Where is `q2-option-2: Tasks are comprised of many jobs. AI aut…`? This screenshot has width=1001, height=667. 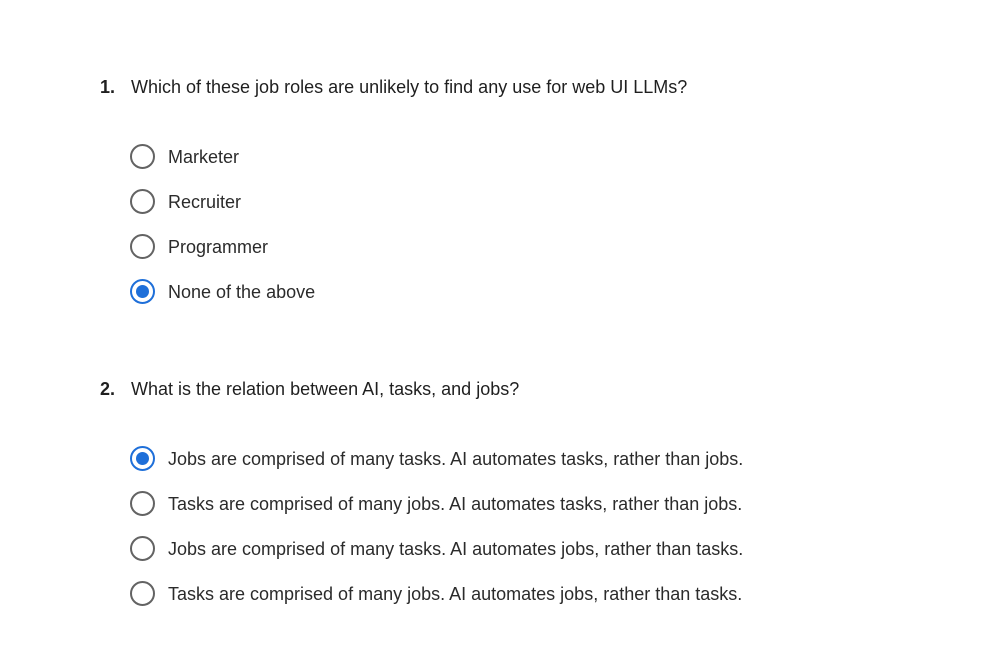 q2-option-2: Tasks are comprised of many jobs. AI aut… is located at coordinates (436, 503).